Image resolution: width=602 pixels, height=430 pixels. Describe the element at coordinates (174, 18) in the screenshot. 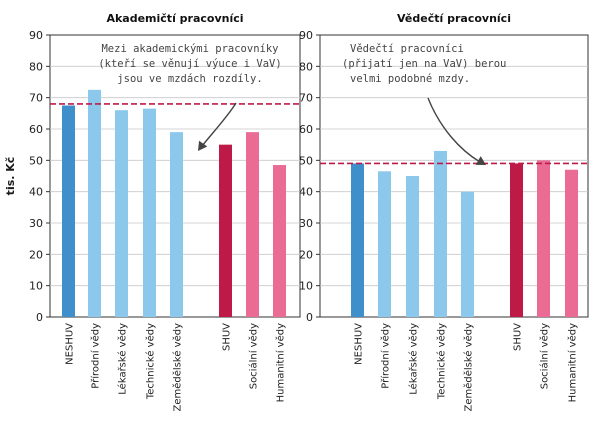

I see `chart-title: Akademičtí pracovníci` at that location.